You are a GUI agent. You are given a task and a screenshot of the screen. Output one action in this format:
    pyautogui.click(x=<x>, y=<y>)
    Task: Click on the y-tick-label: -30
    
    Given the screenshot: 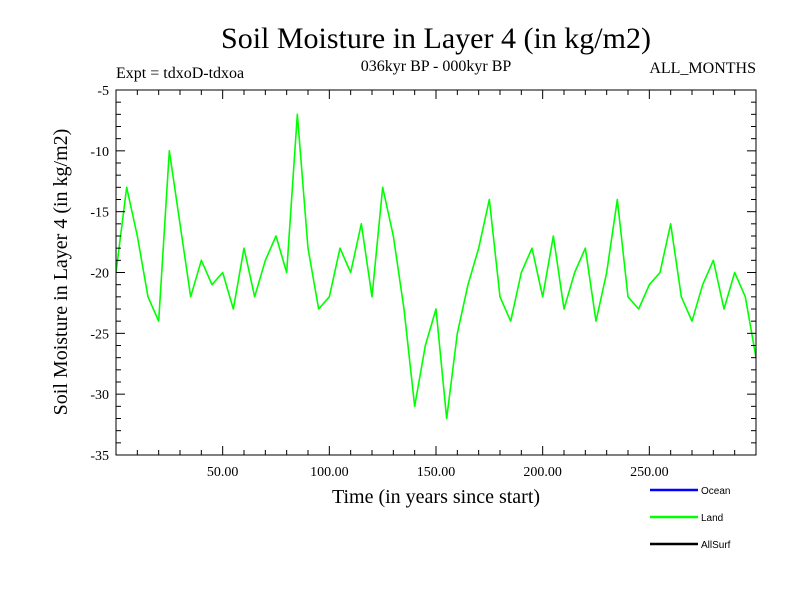 What is the action you would take?
    pyautogui.click(x=99, y=395)
    